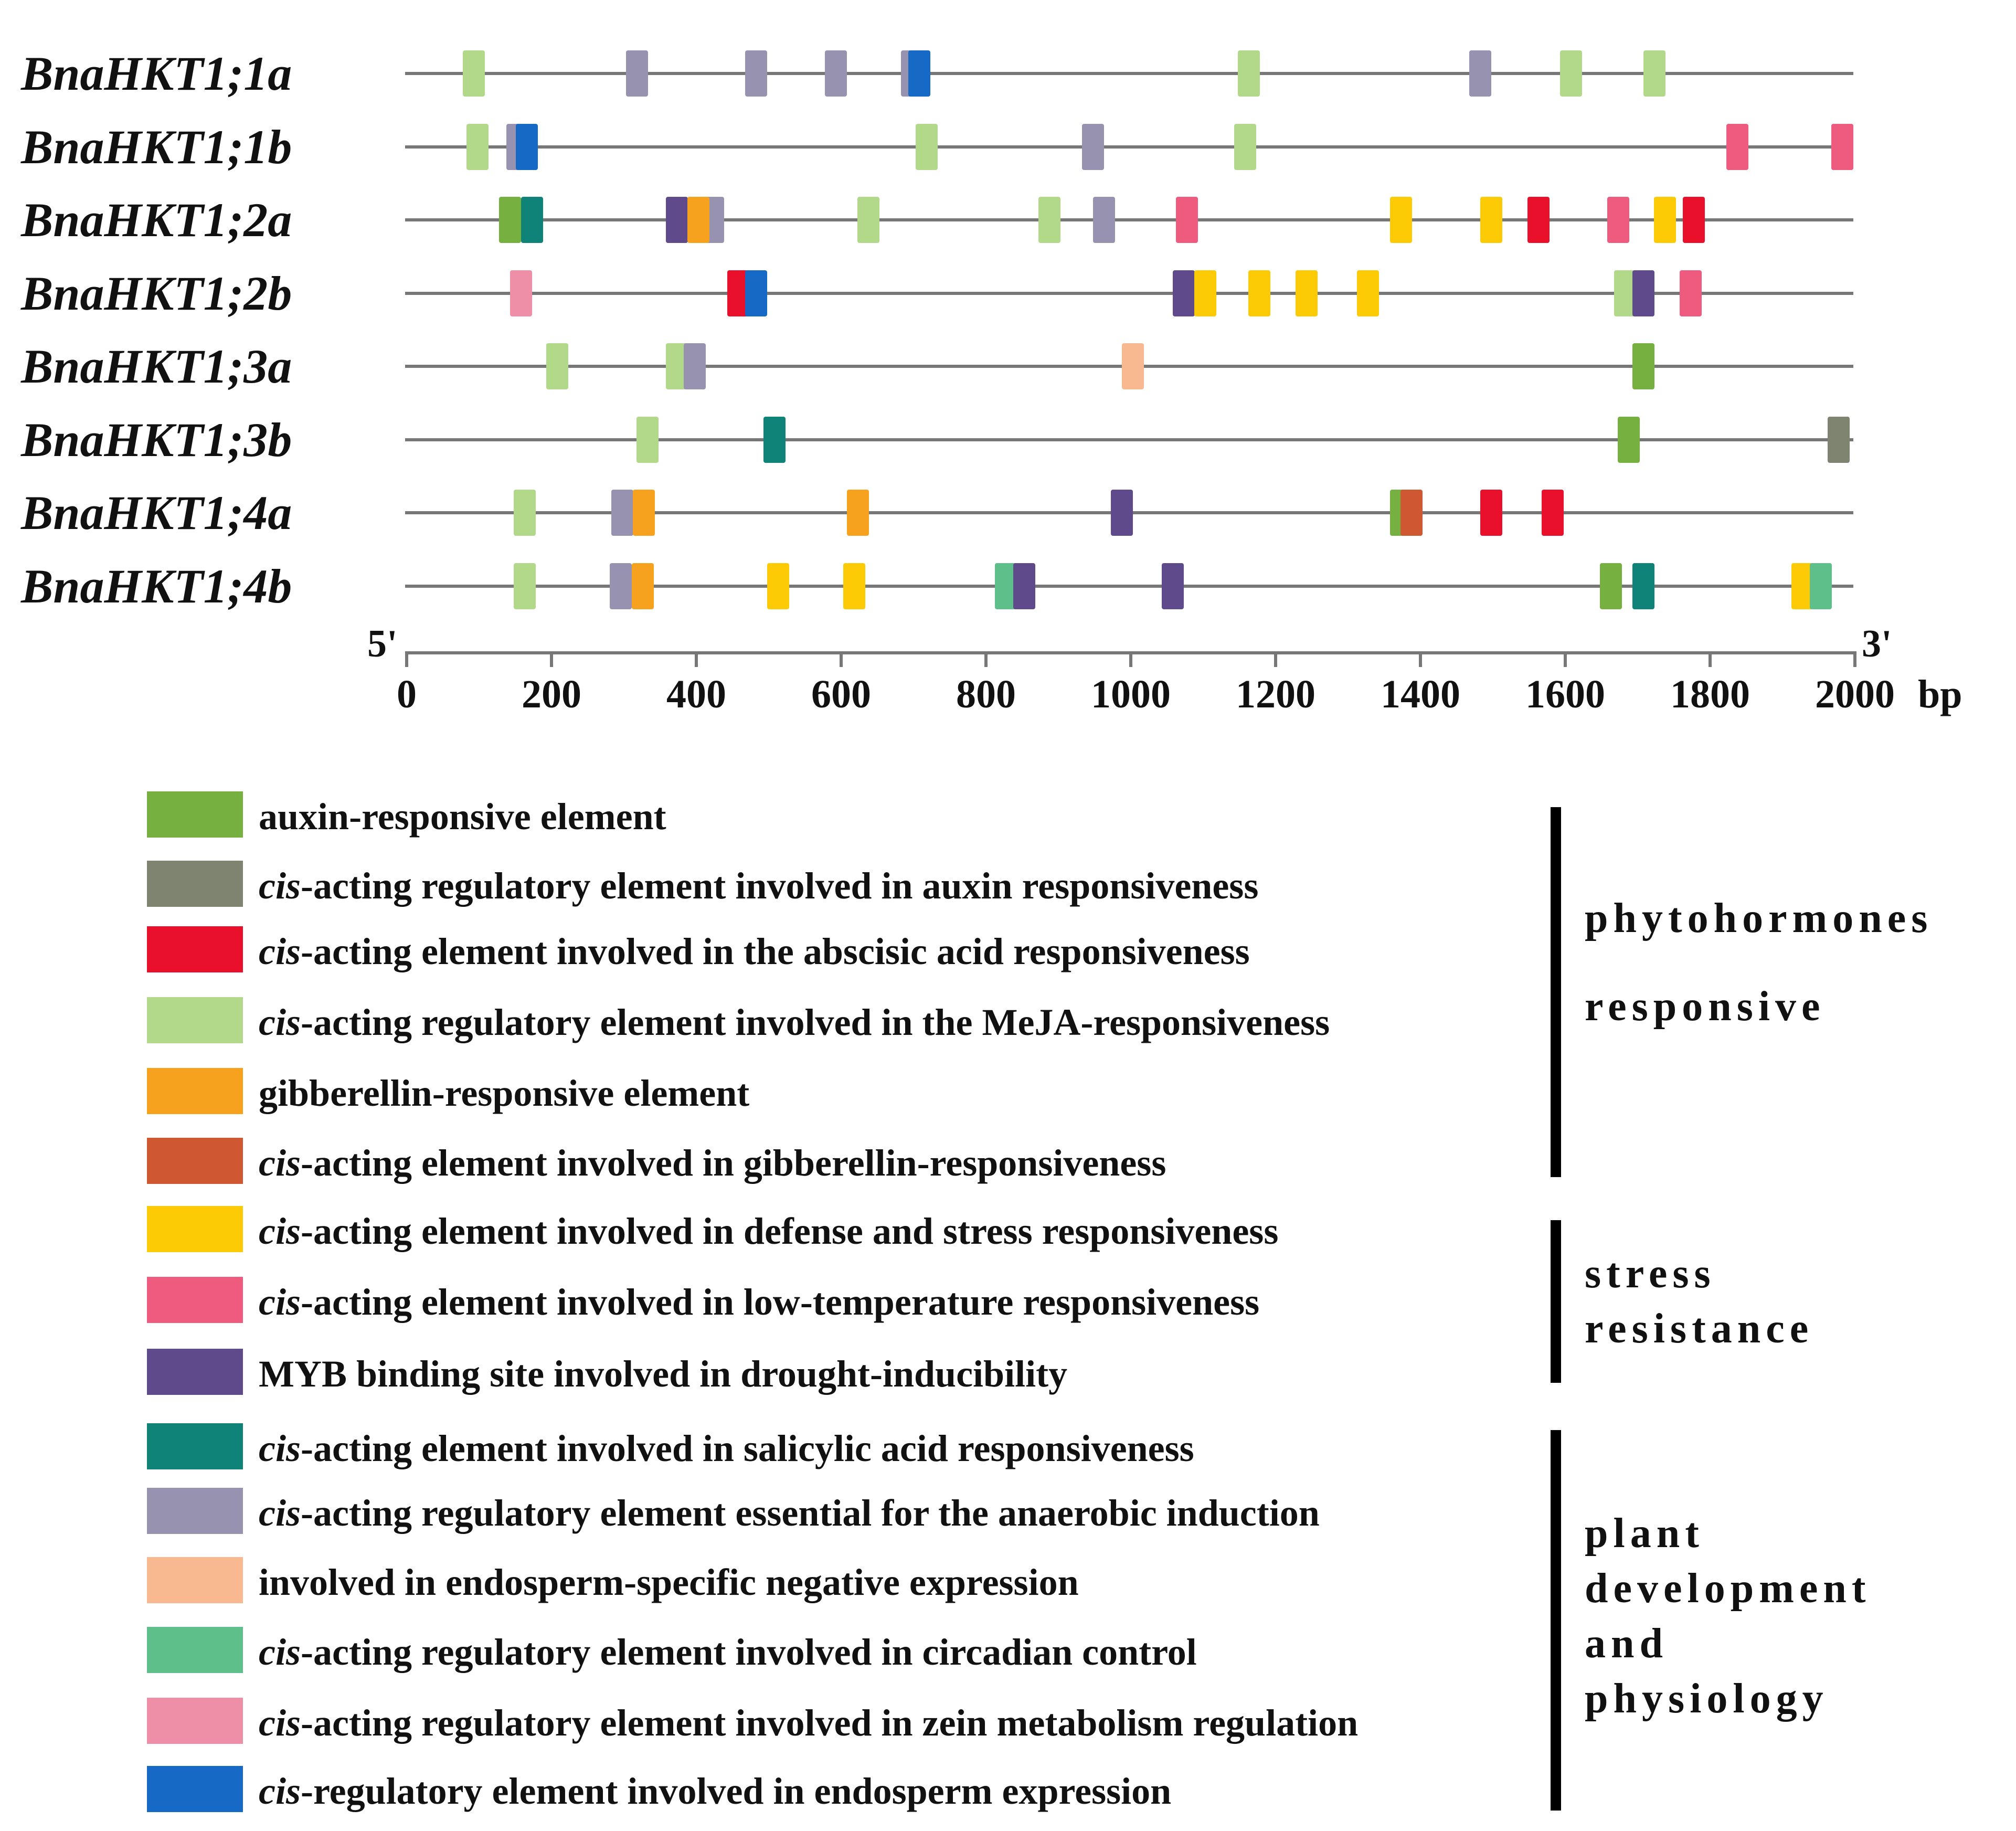 This screenshot has height=1831, width=2016. I want to click on group-label-line: stress, so click(1650, 1274).